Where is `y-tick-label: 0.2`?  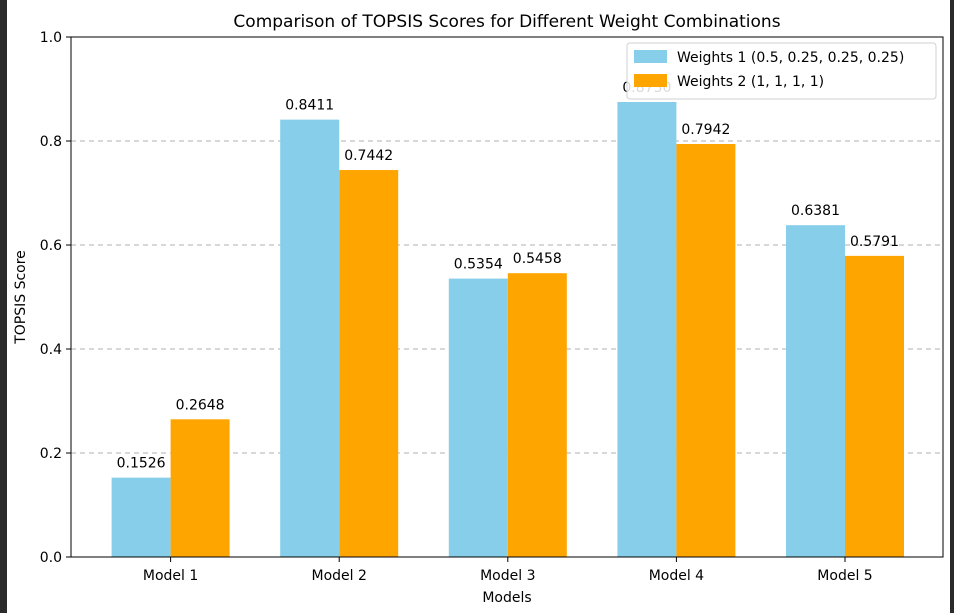 y-tick-label: 0.2 is located at coordinates (51, 454).